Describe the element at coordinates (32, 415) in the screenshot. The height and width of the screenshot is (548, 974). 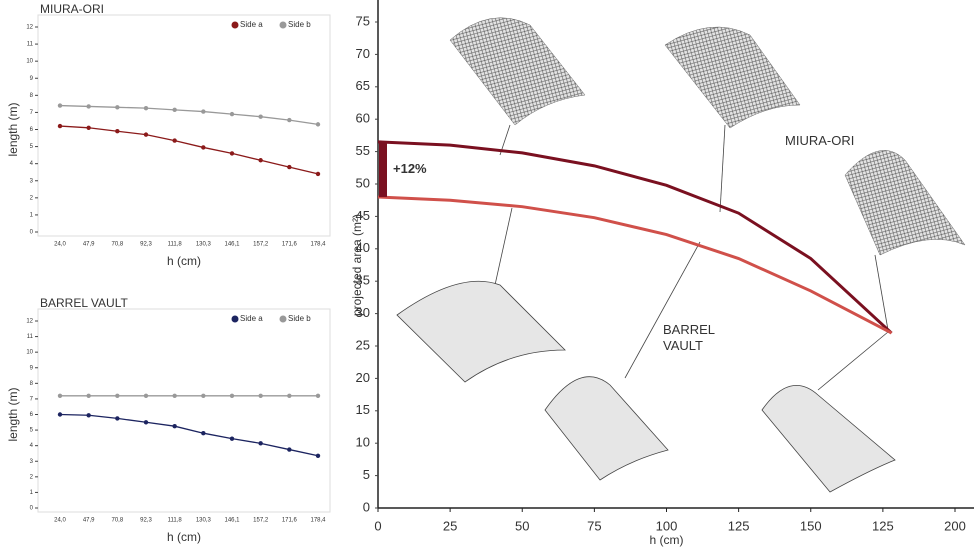
I see `y-tick-label: 6` at that location.